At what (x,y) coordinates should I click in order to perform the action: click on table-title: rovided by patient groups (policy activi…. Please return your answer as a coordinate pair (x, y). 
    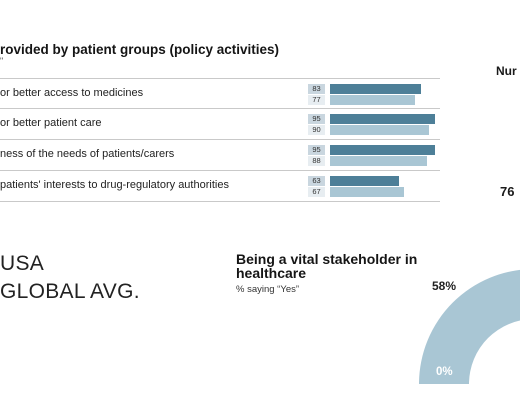
    Looking at the image, I should click on (140, 49).